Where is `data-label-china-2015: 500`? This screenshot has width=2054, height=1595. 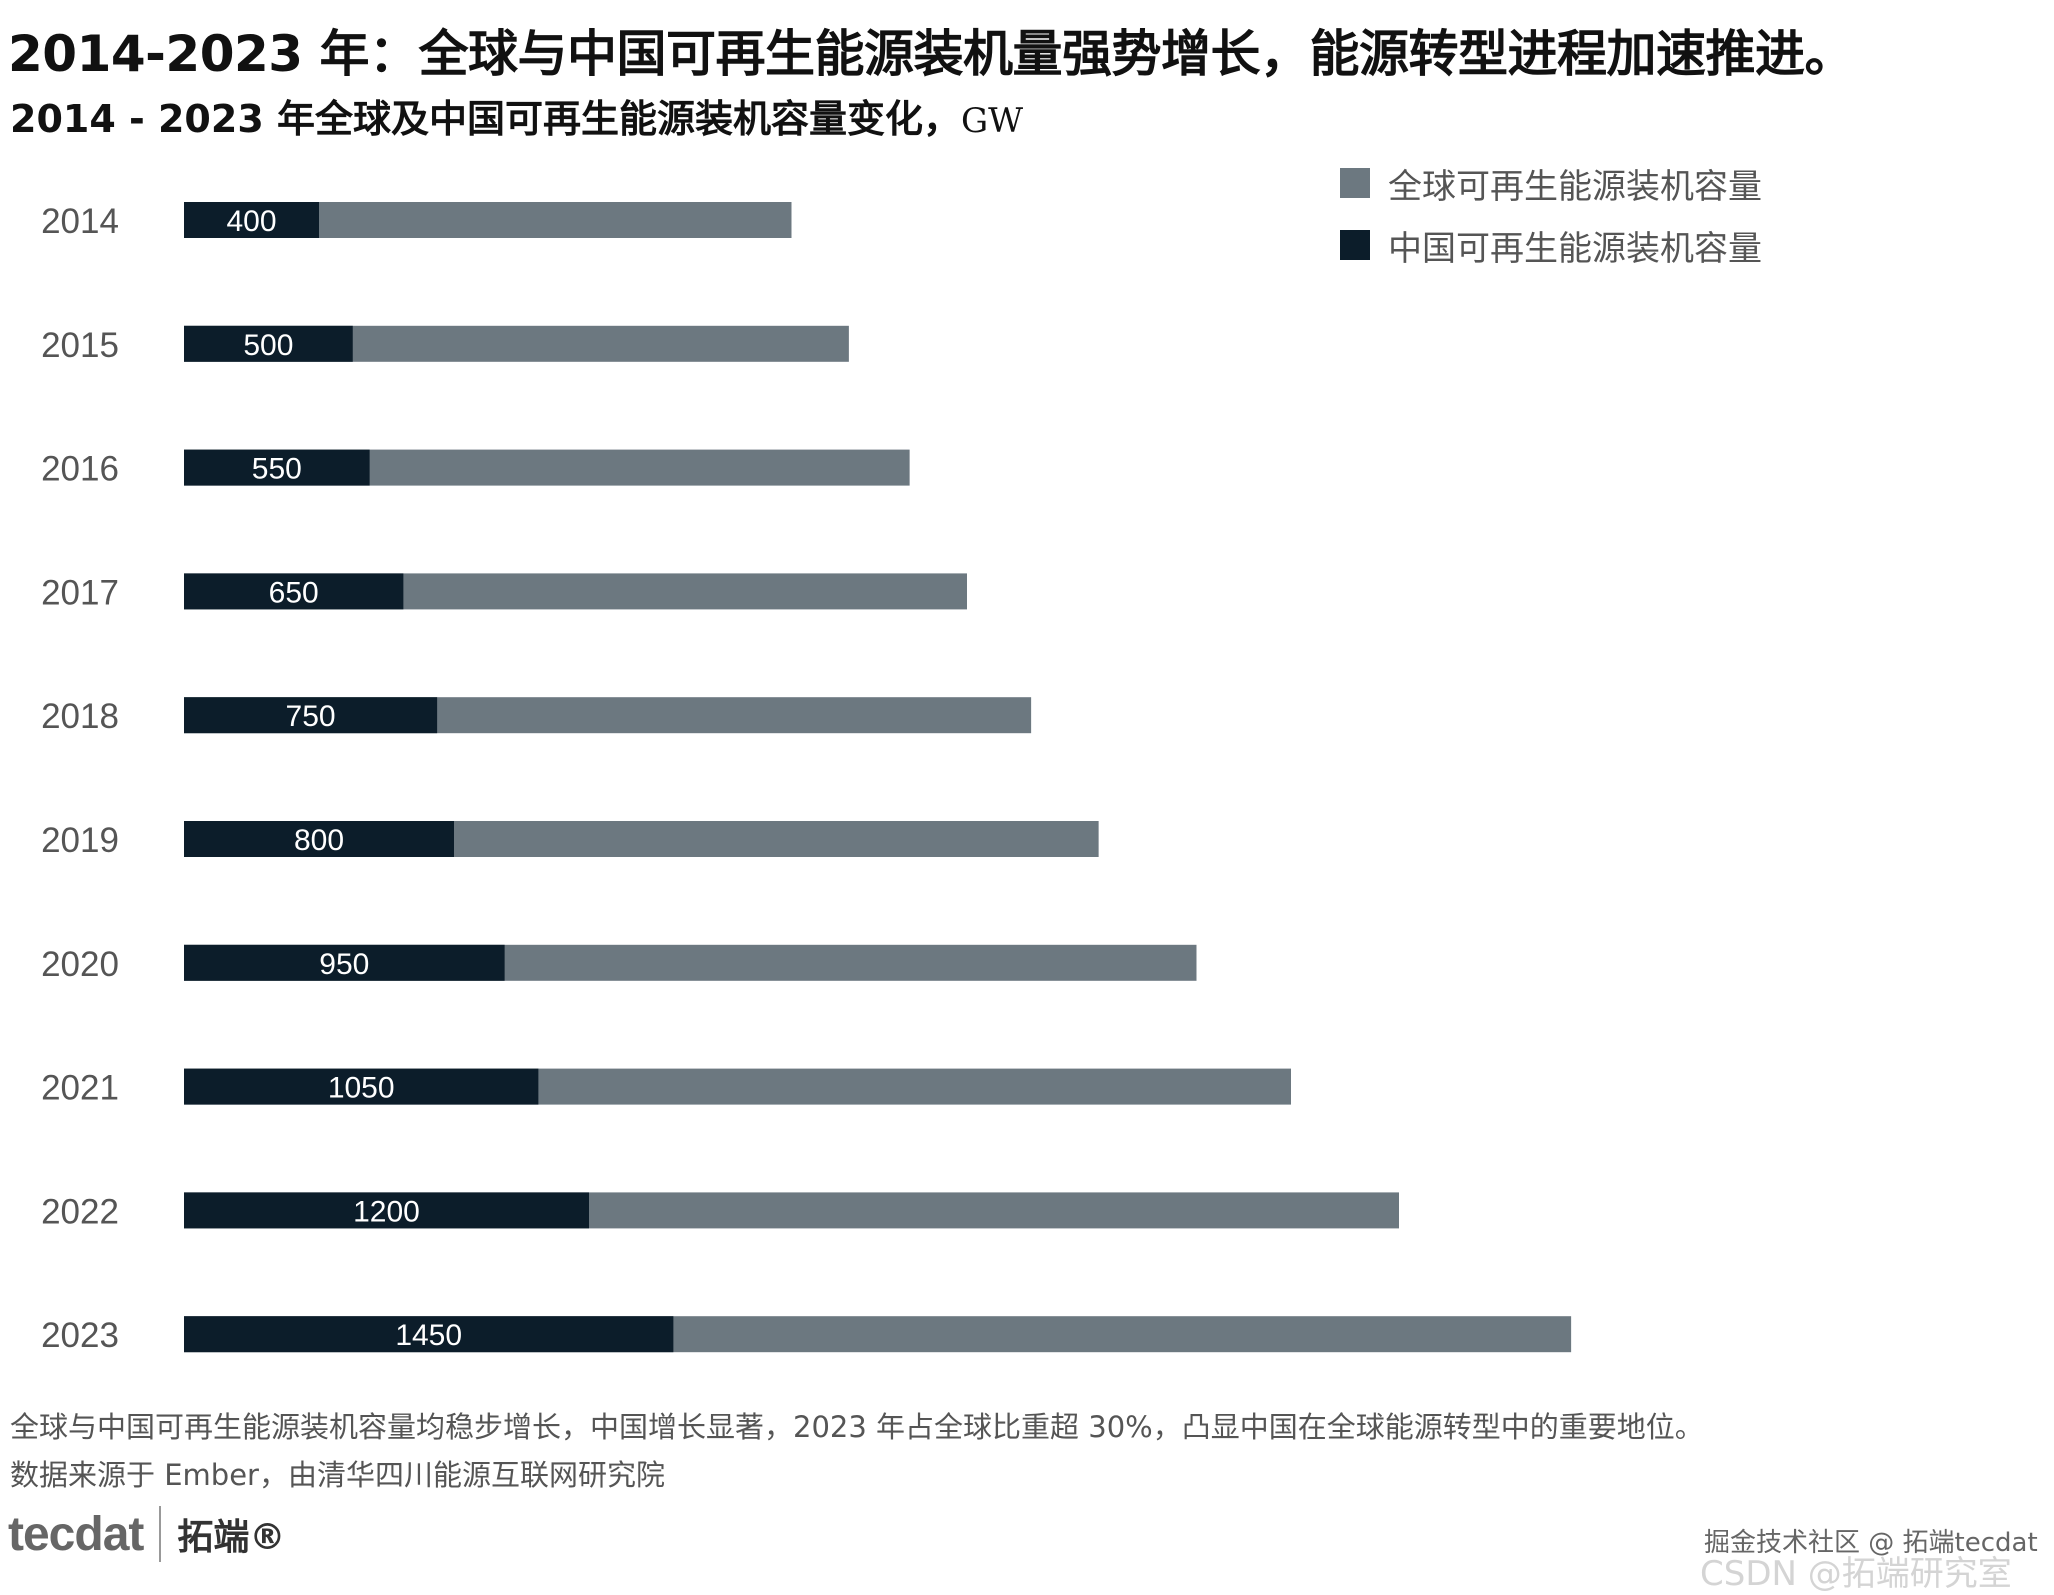
data-label-china-2015: 500 is located at coordinates (268, 345).